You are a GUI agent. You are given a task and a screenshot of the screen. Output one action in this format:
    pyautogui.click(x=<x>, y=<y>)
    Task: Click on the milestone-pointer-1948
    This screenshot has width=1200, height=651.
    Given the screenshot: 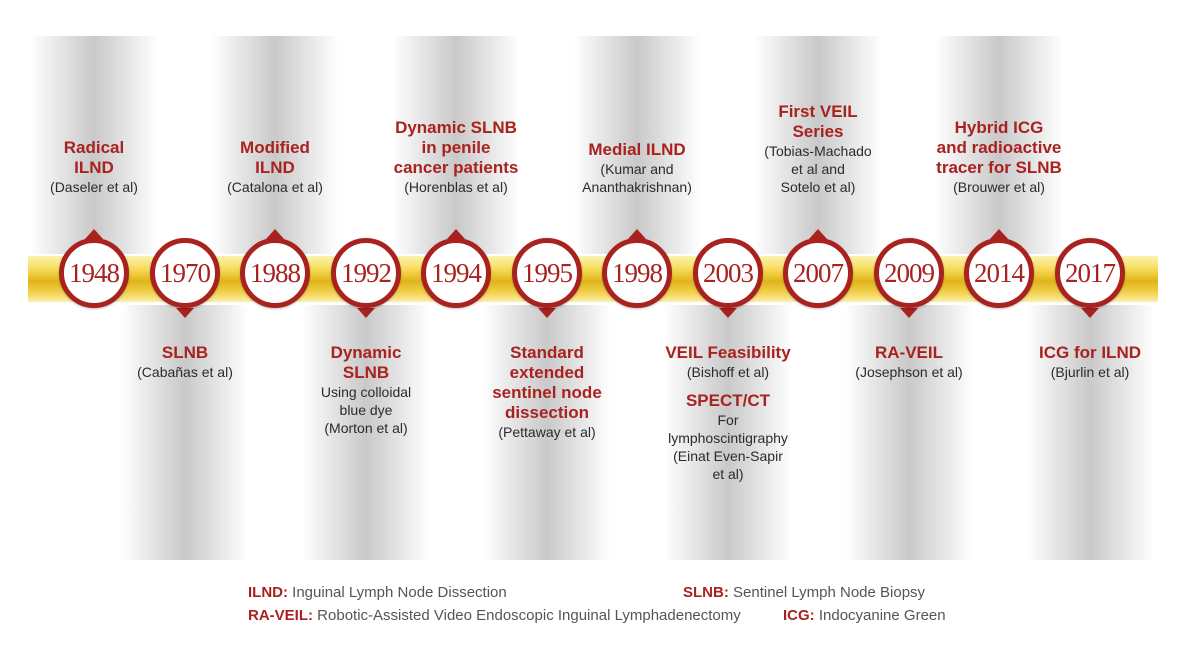 What is the action you would take?
    pyautogui.click(x=94, y=234)
    